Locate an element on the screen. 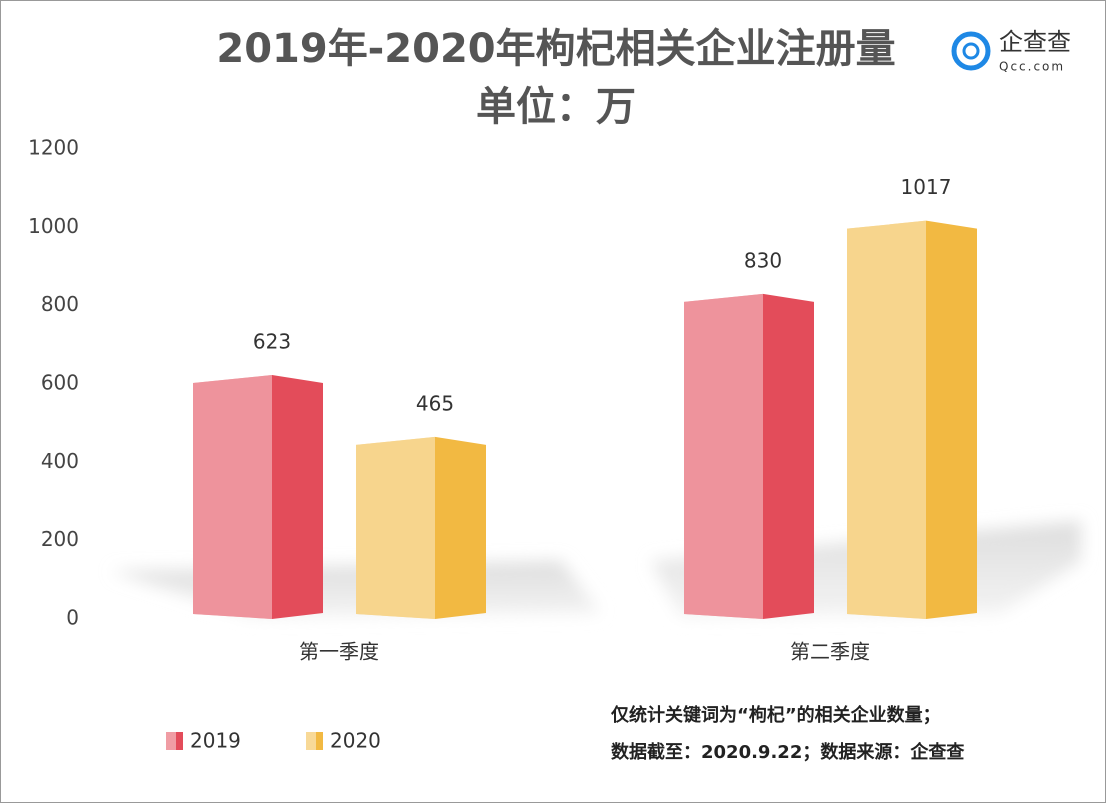 This screenshot has width=1106, height=803. y-tick-label: 1000 is located at coordinates (53, 226).